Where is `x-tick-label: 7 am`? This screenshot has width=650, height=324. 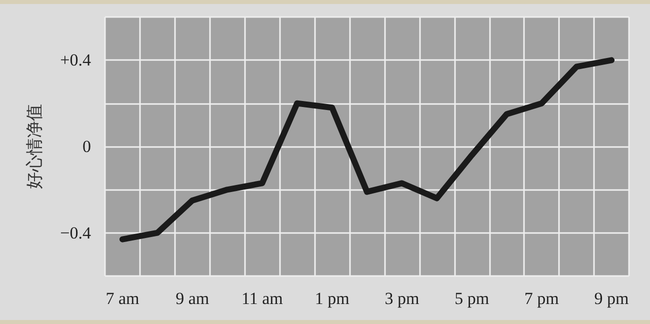 x-tick-label: 7 am is located at coordinates (123, 298).